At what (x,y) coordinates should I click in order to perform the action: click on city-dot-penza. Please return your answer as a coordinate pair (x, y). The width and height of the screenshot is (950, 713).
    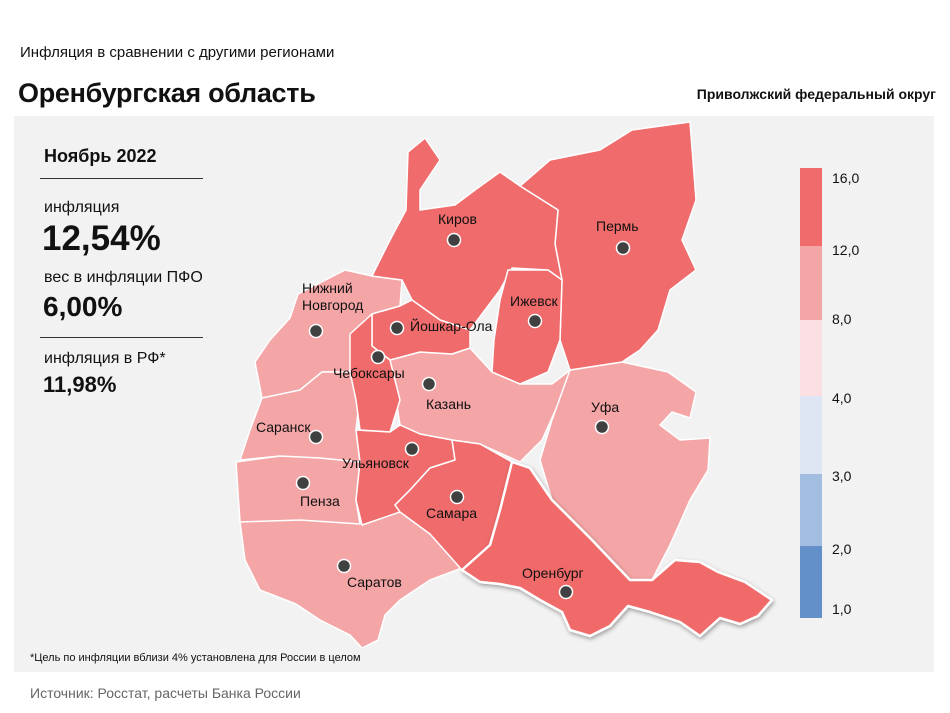
    Looking at the image, I should click on (303, 483).